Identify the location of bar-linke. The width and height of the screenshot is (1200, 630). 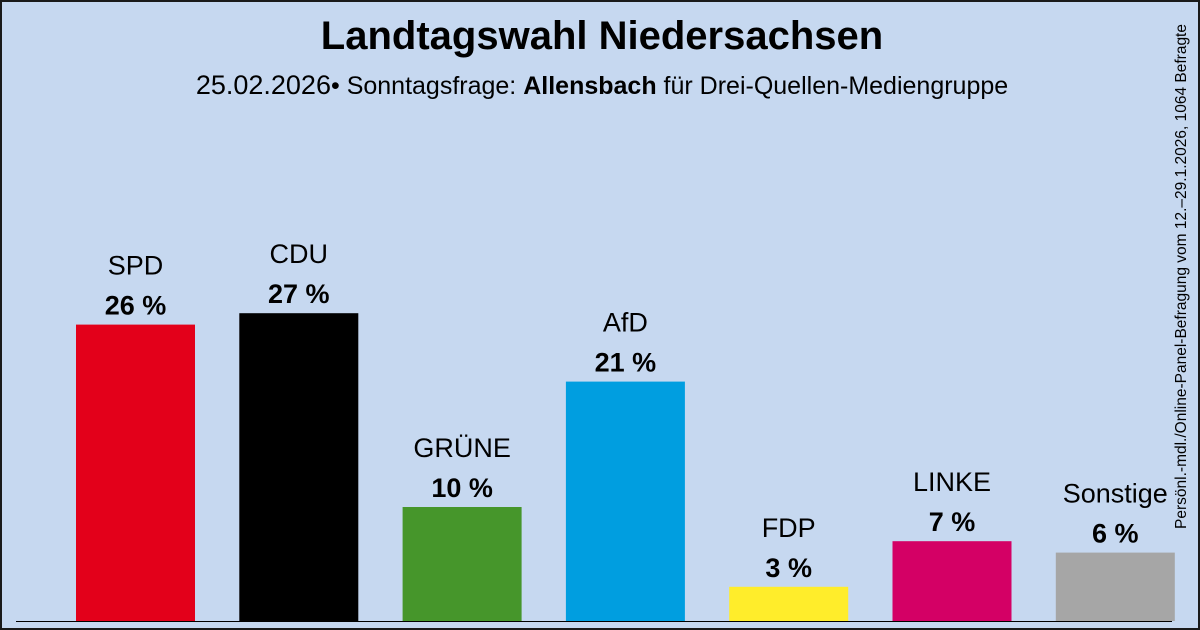
(952, 581).